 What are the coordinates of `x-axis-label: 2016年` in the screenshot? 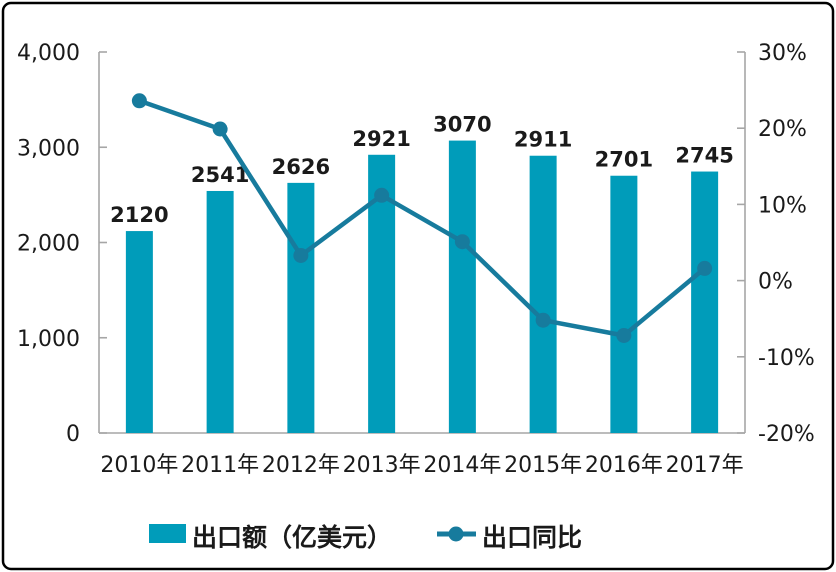 It's located at (624, 465).